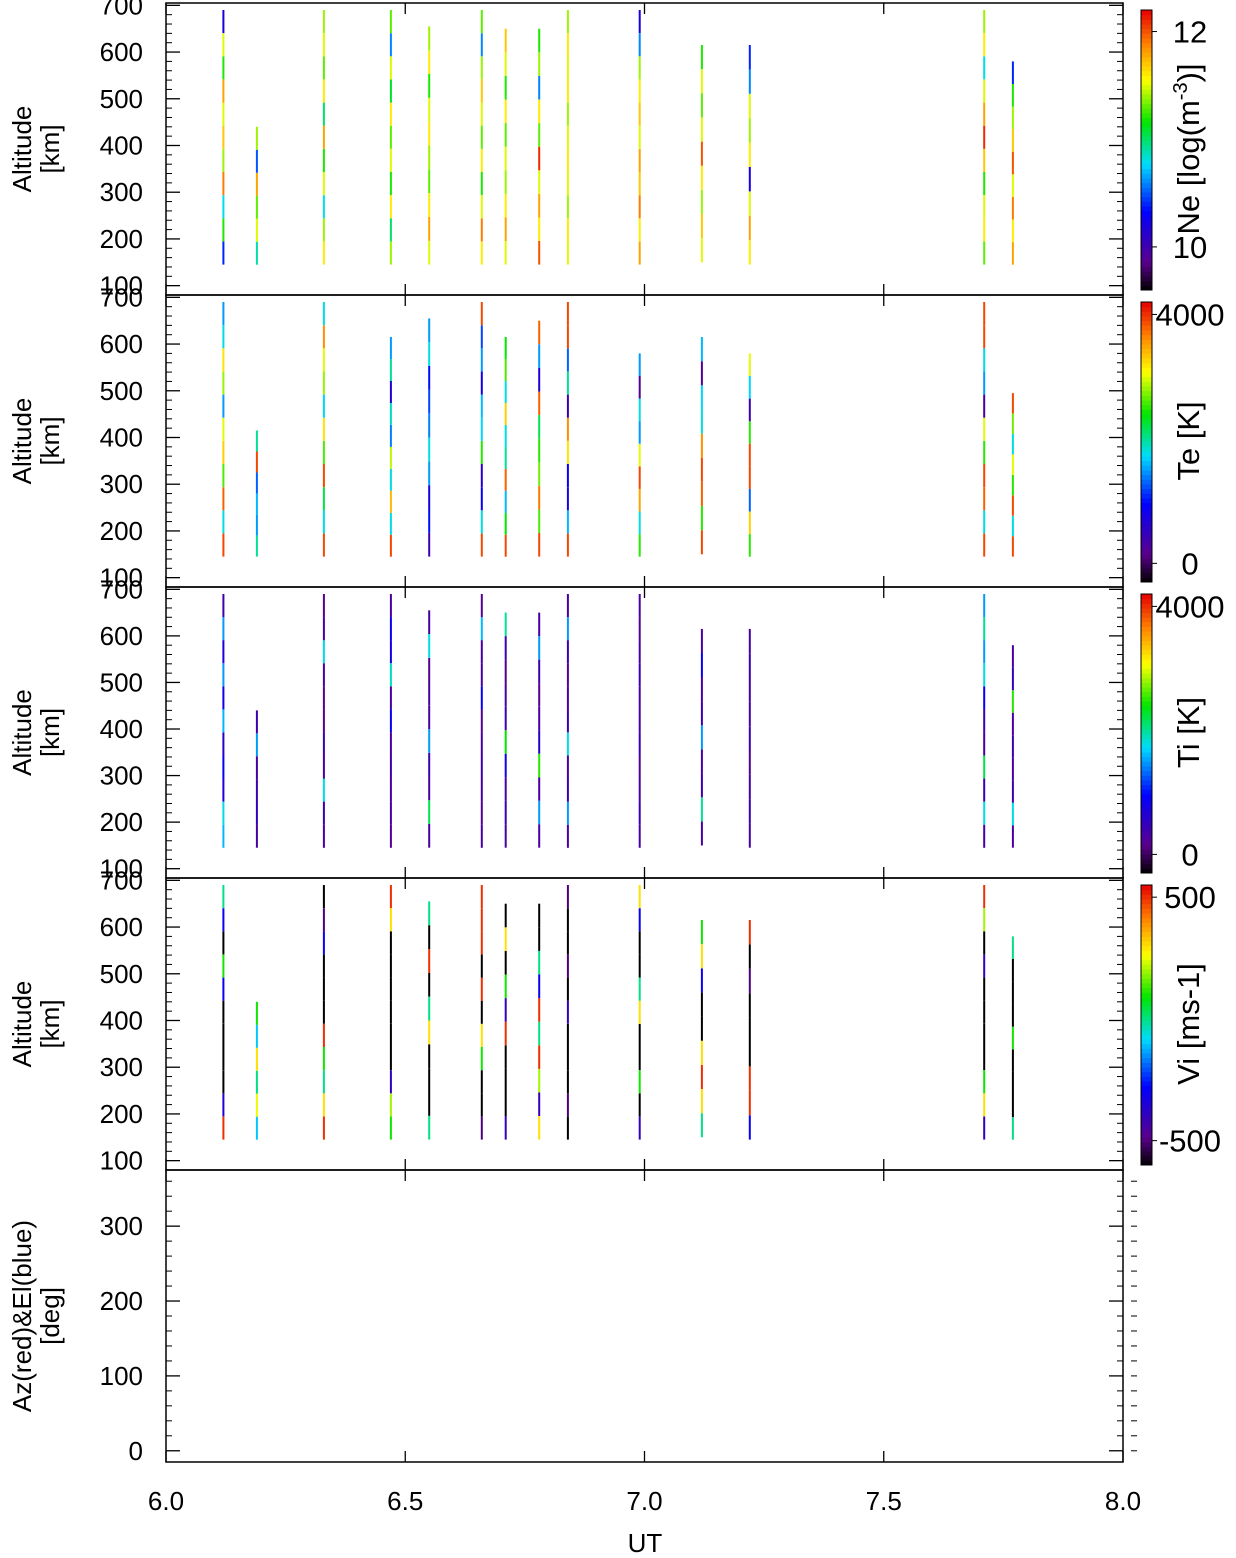  I want to click on x-tick-label: 7.0, so click(644, 1501).